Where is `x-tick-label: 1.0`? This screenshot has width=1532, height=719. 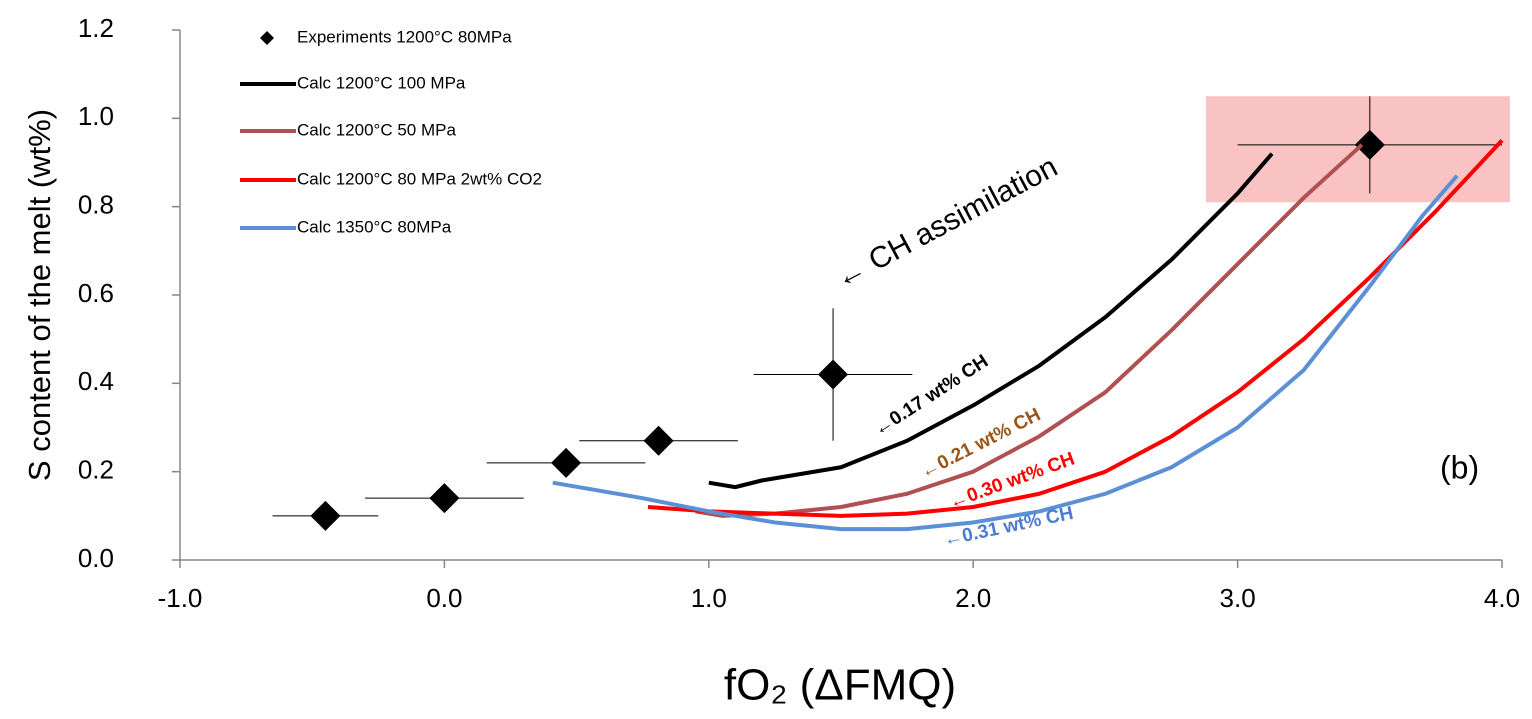 x-tick-label: 1.0 is located at coordinates (709, 598).